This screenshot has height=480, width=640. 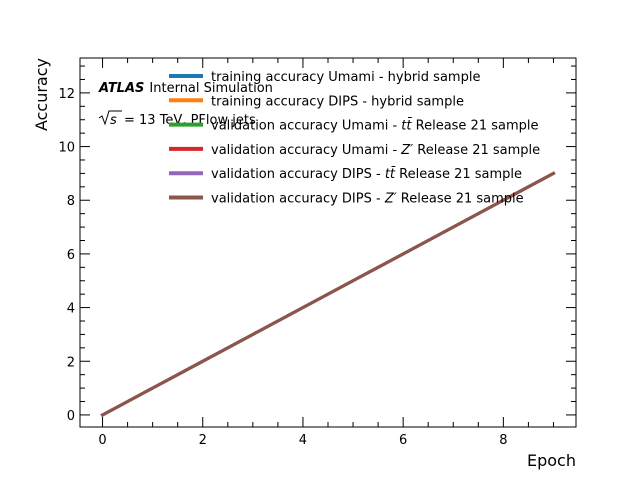 I want to click on internal-simulation-text: Internal Simulation, so click(x=210, y=88).